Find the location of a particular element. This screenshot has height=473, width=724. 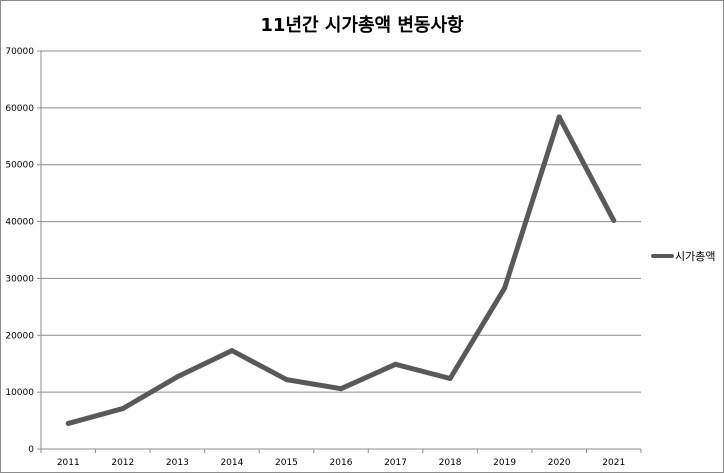

y-tick-label: 0 is located at coordinates (31, 450).